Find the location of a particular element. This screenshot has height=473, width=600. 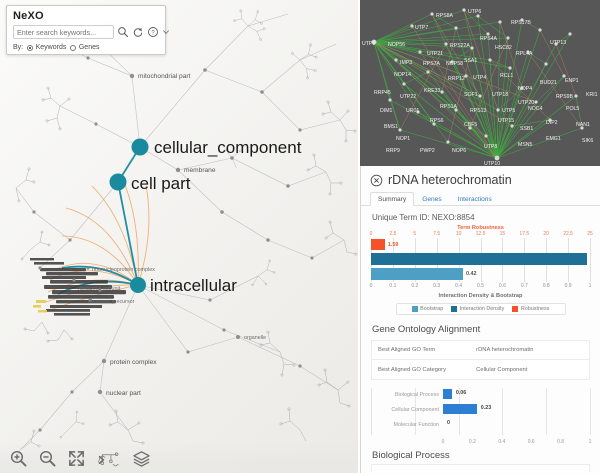

gene-label: UR01 is located at coordinates (412, 111).